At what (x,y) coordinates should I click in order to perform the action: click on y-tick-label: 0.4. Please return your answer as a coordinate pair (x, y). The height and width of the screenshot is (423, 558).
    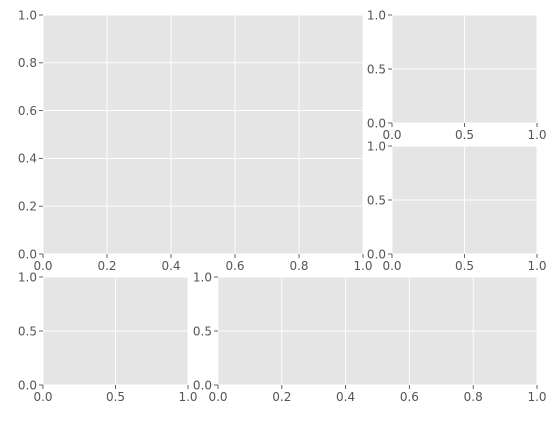
    Looking at the image, I should click on (27, 159).